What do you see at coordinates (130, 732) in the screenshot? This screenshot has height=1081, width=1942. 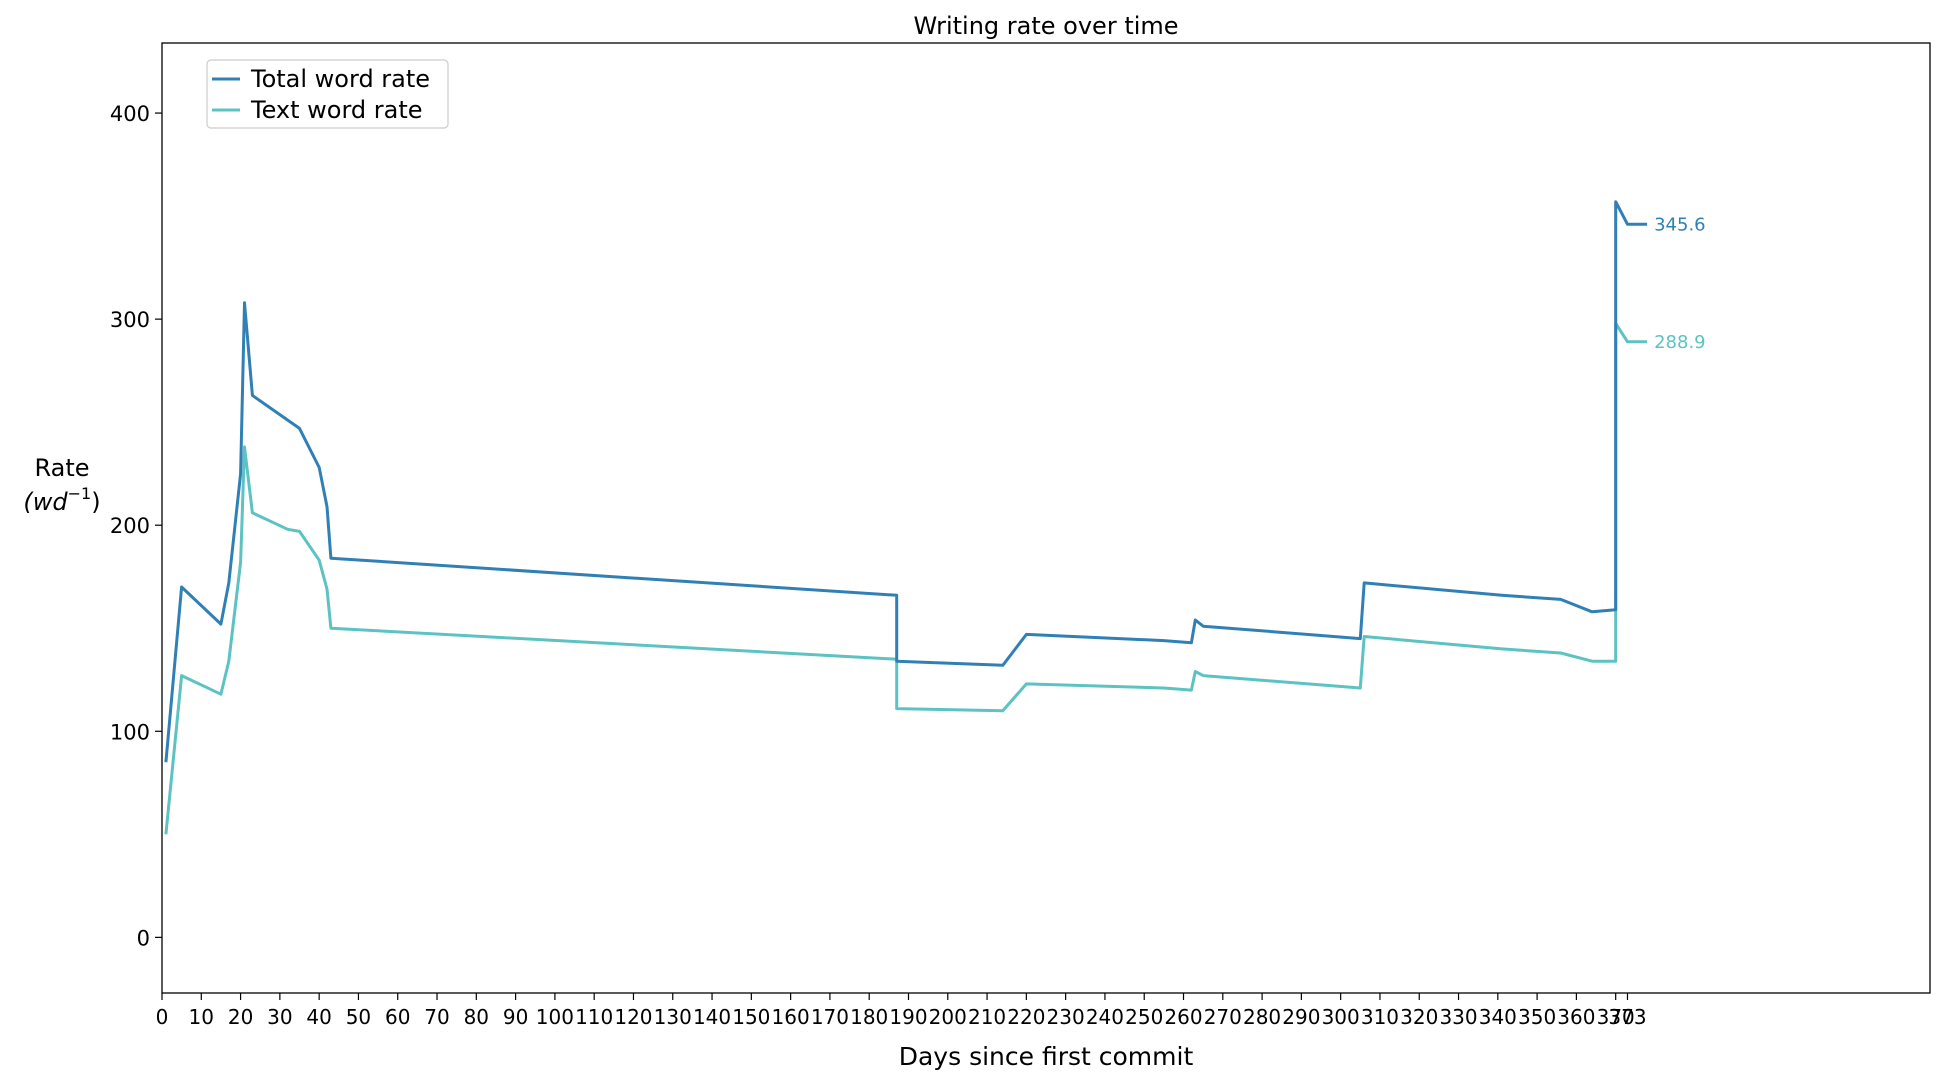 I see `y-tick-label: 100` at bounding box center [130, 732].